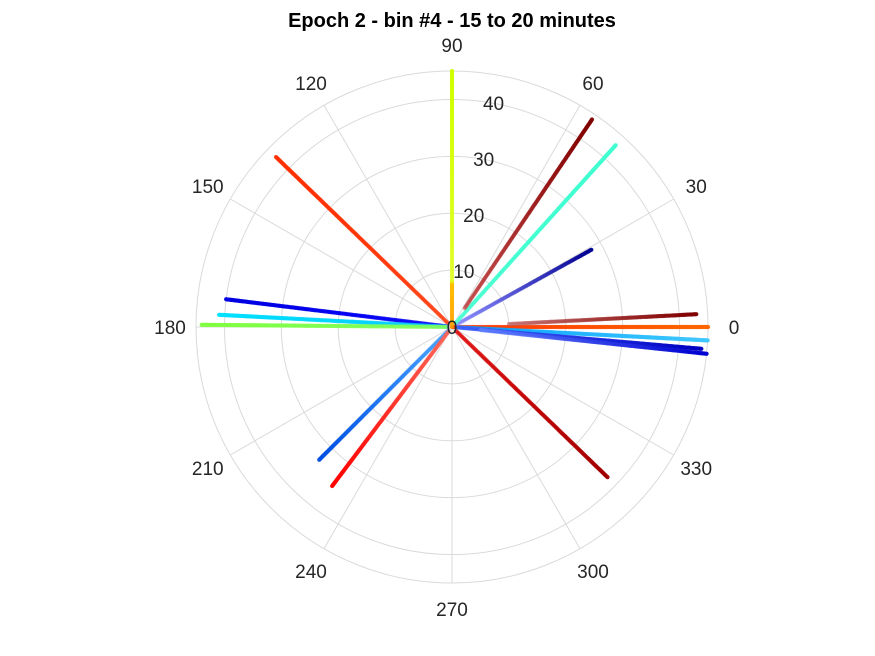  I want to click on theta-tick-label: 120, so click(311, 84).